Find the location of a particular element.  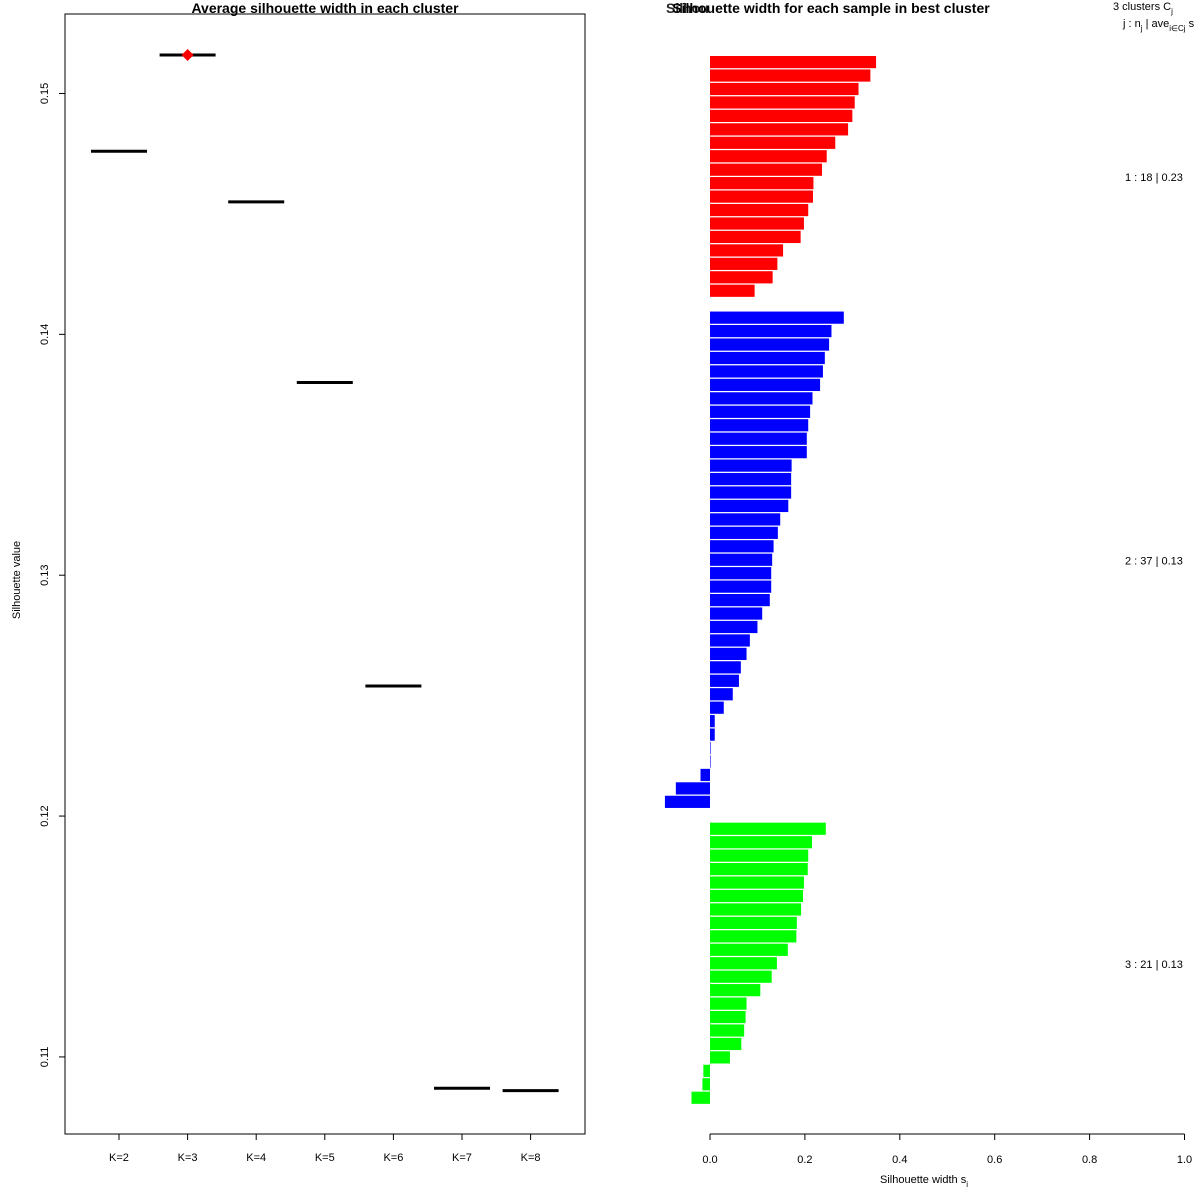

right-x-tick-label: 1.0 is located at coordinates (1184, 1160).